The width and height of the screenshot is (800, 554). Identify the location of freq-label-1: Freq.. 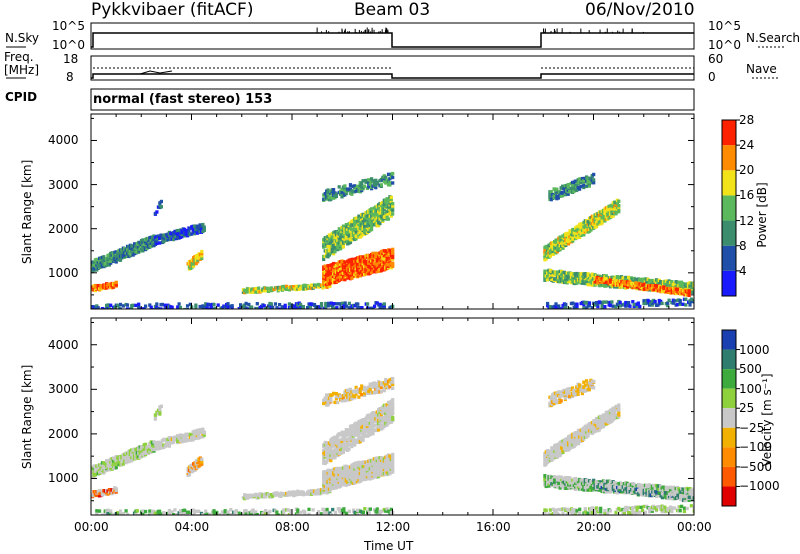
(19, 57).